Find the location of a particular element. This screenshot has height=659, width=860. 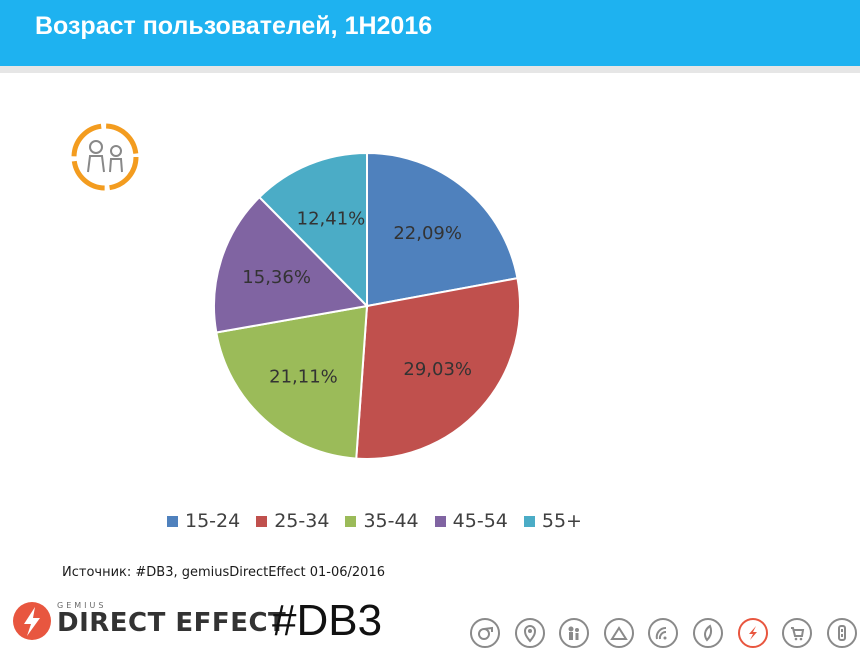

location-icon is located at coordinates (529, 633).